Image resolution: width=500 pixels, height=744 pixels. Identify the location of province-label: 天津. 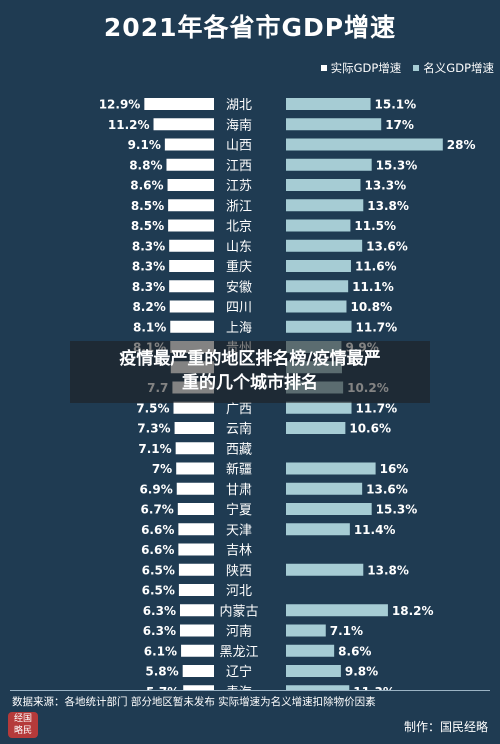
(239, 530).